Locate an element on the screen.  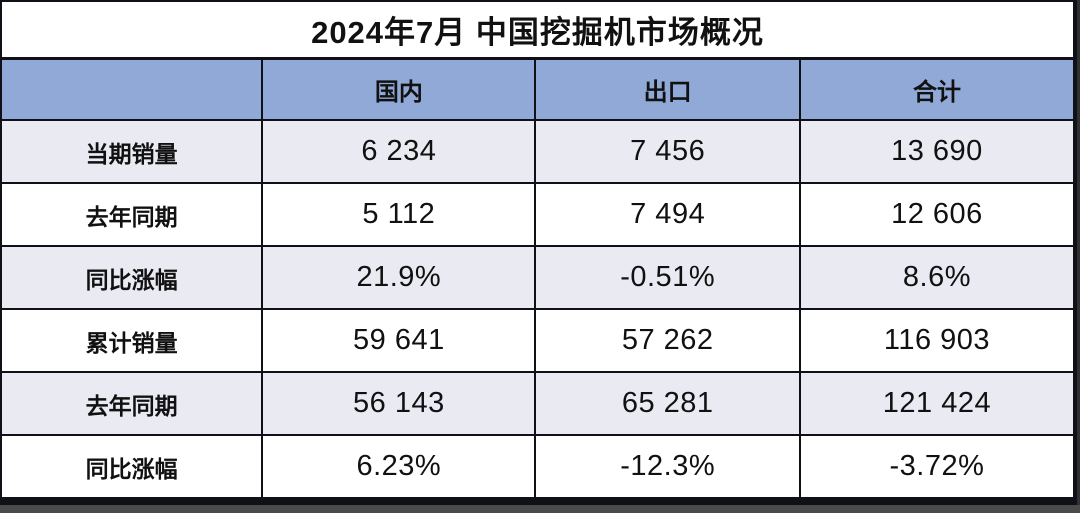
table-row-yoy-change: 同比涨幅 21.9% -0.51% 8.6% is located at coordinates (537, 278).